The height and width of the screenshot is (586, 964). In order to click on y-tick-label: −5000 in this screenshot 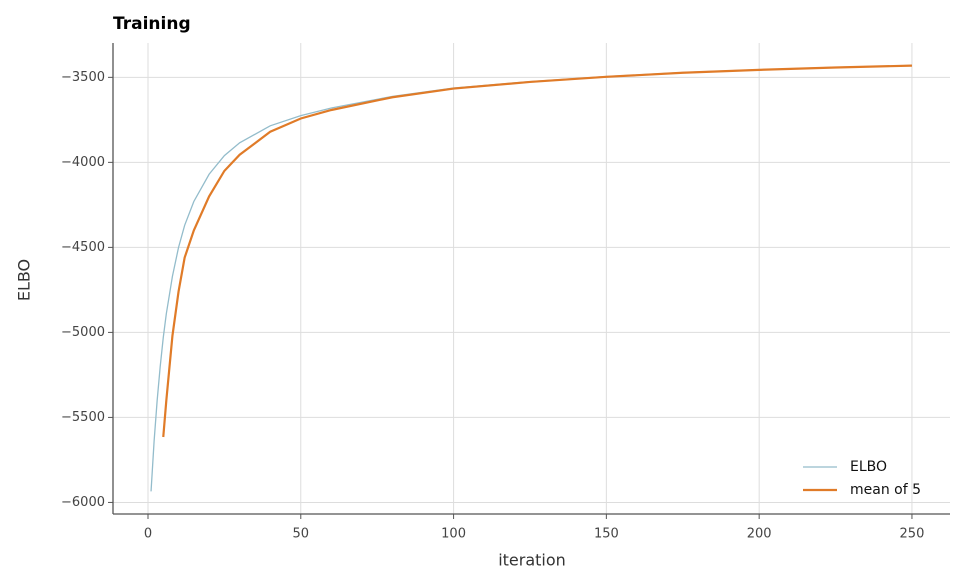, I will do `click(83, 332)`.